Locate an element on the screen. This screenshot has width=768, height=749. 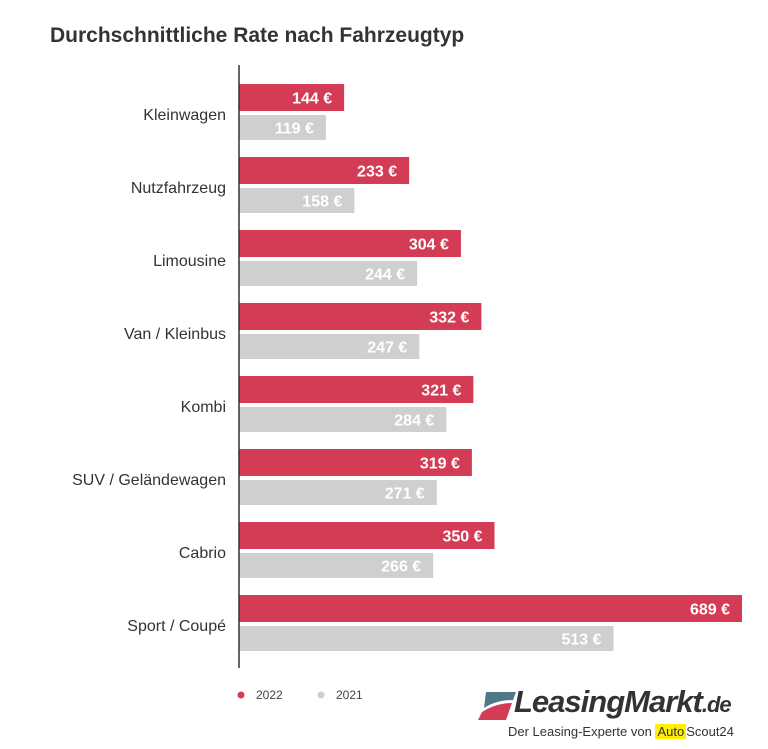
category-label: Limousine is located at coordinates (189, 261).